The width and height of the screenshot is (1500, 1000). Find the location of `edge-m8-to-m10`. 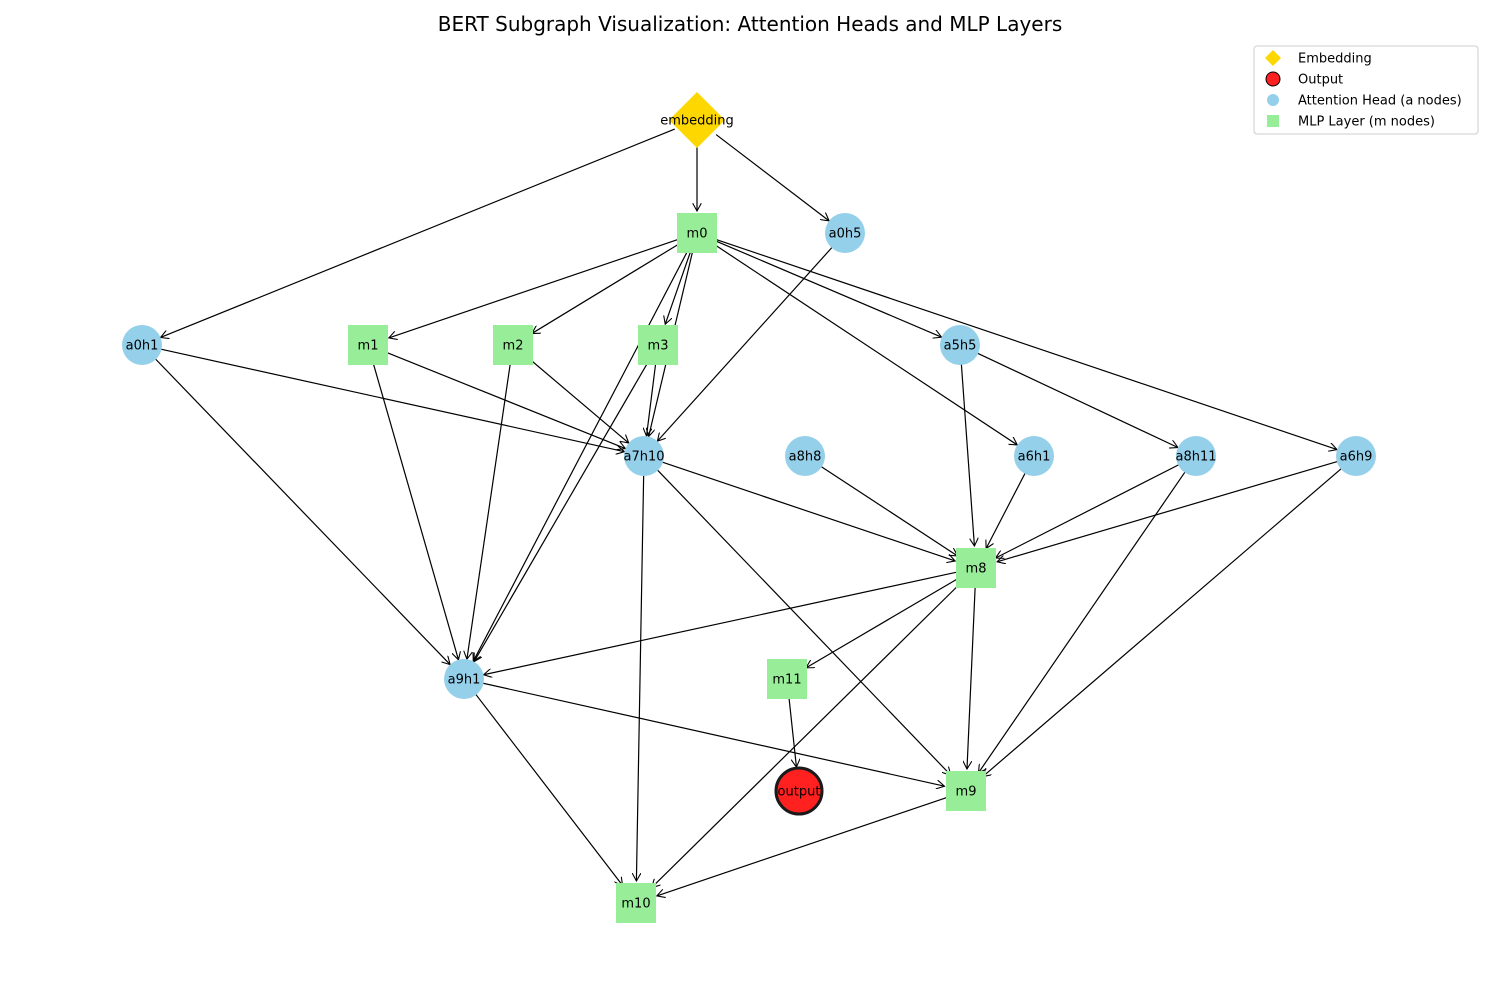

edge-m8-to-m10 is located at coordinates (808, 734).